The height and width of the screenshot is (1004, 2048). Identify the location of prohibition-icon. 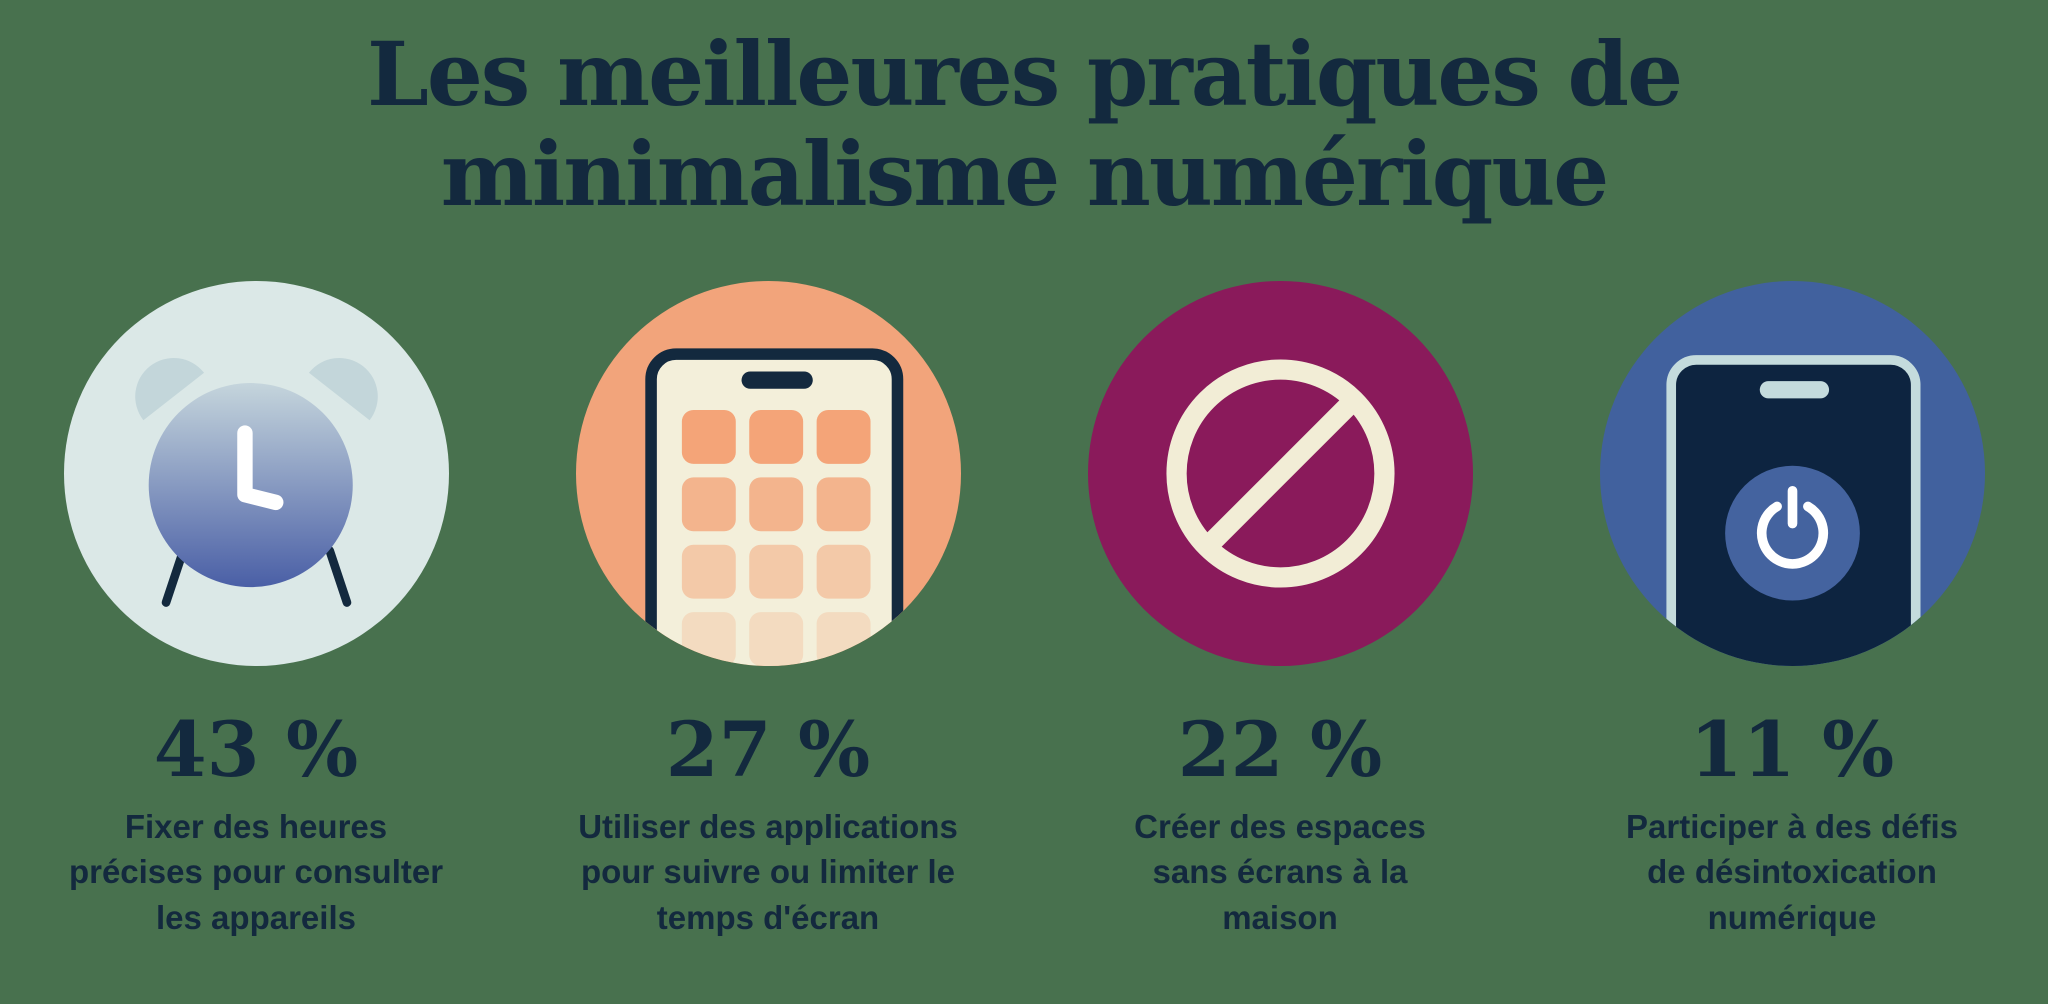
(1280, 473).